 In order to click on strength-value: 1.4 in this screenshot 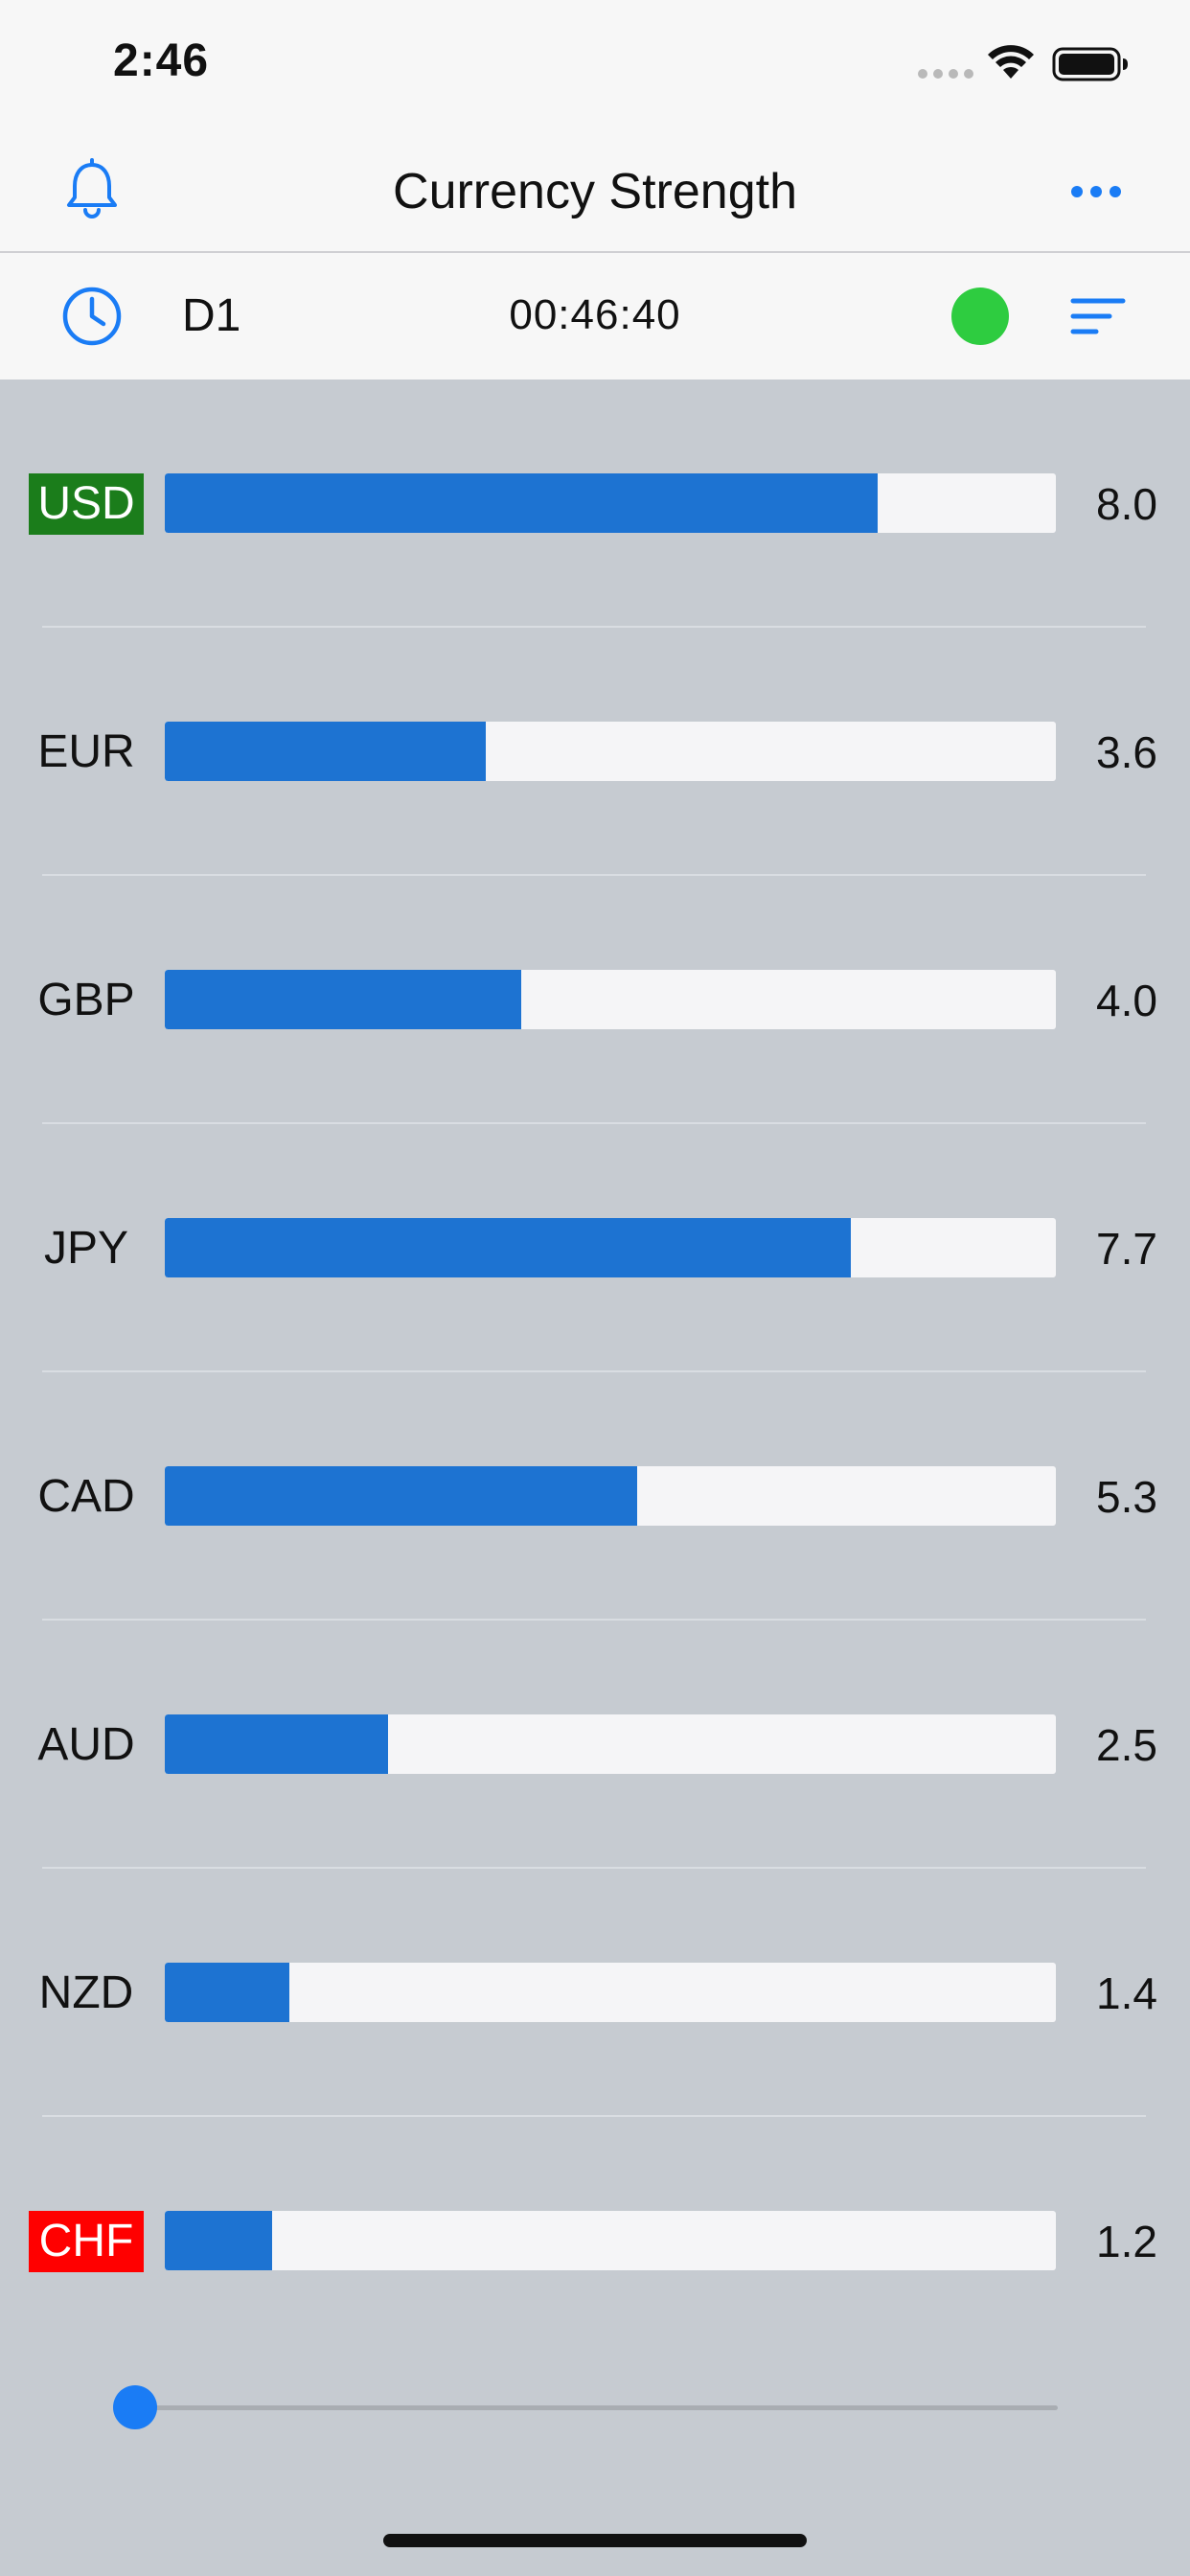, I will do `click(1127, 1993)`.